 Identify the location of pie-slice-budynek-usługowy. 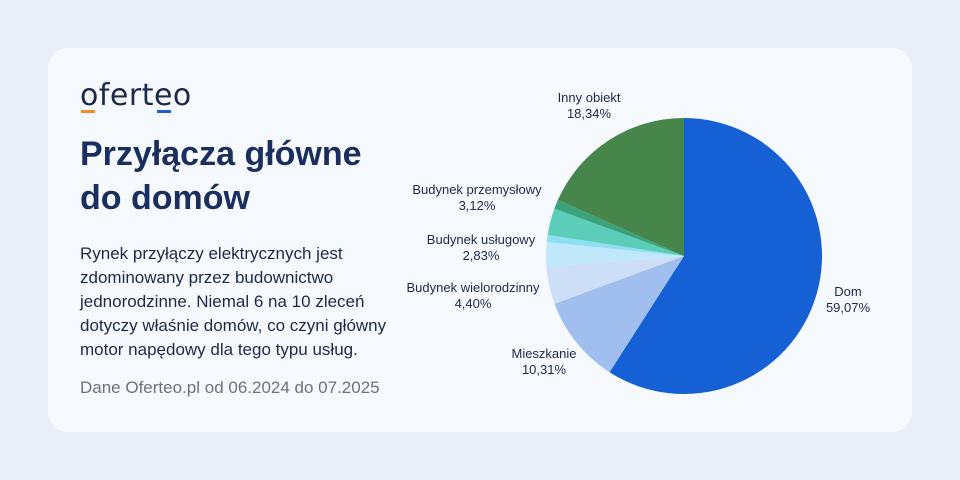
(615, 254).